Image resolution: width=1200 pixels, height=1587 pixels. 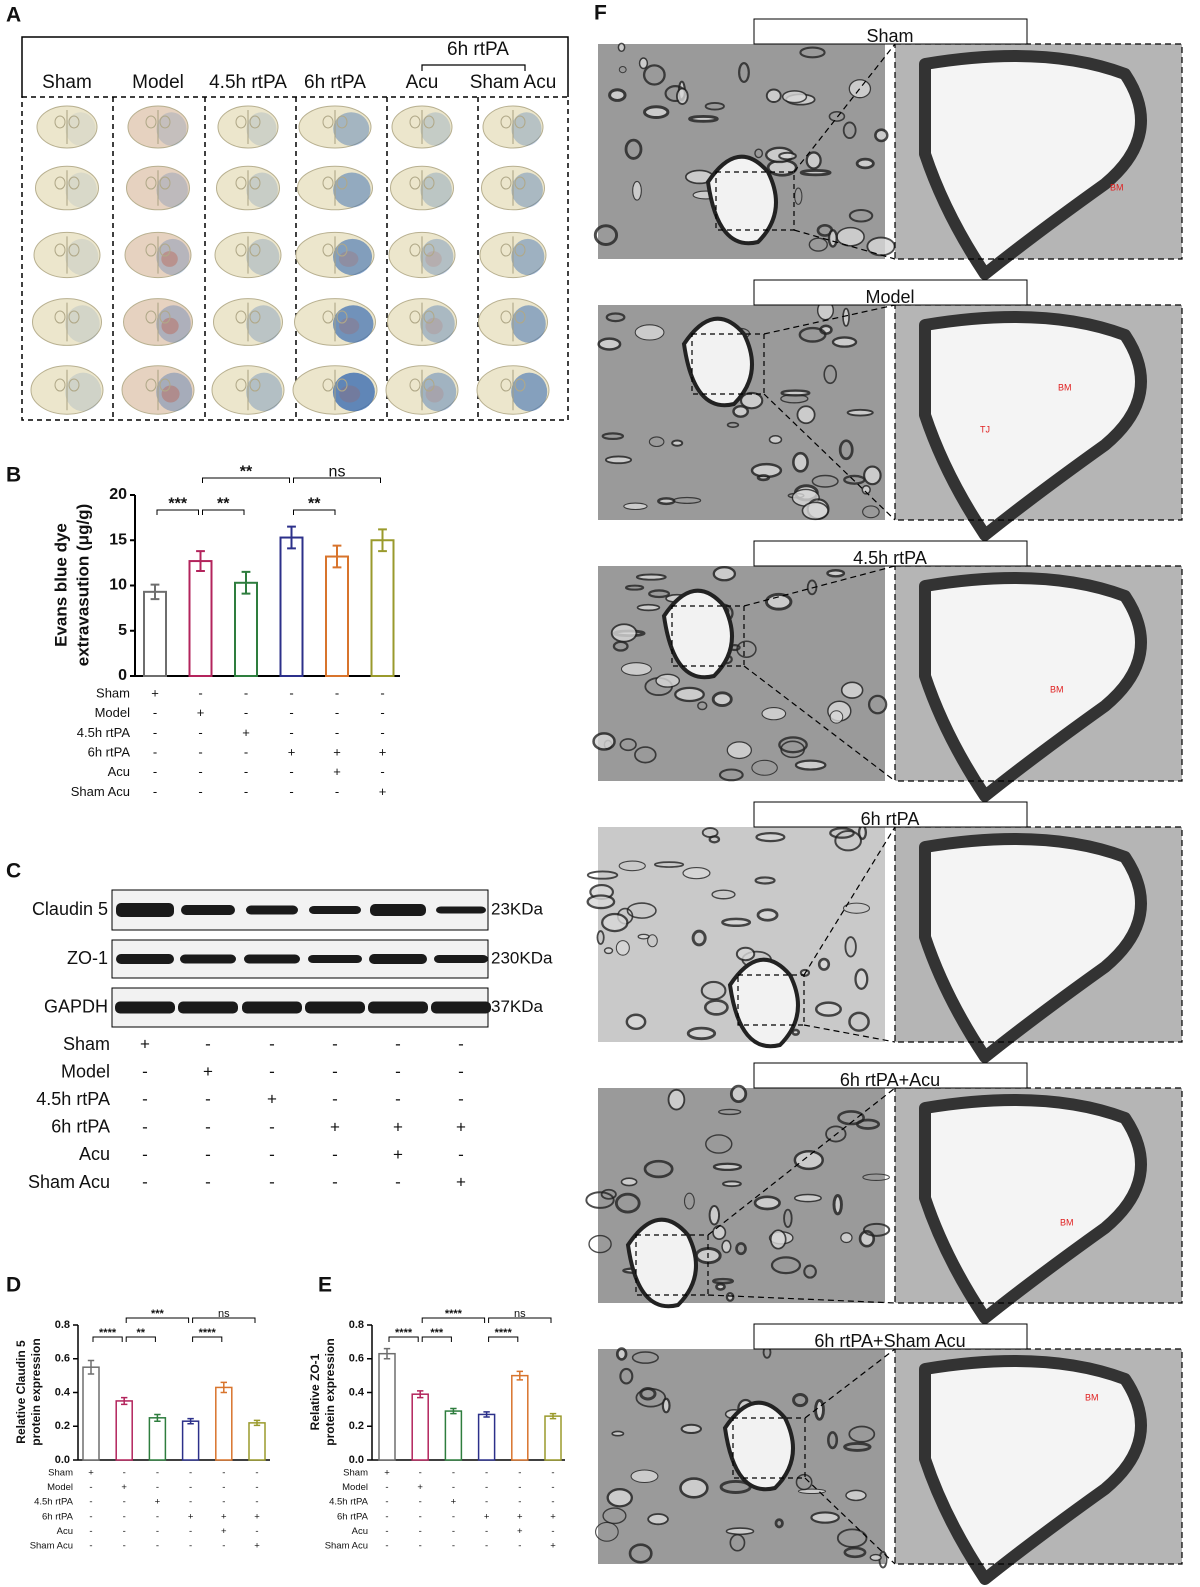 What do you see at coordinates (769, 1448) in the screenshot?
I see `zoom-box` at bounding box center [769, 1448].